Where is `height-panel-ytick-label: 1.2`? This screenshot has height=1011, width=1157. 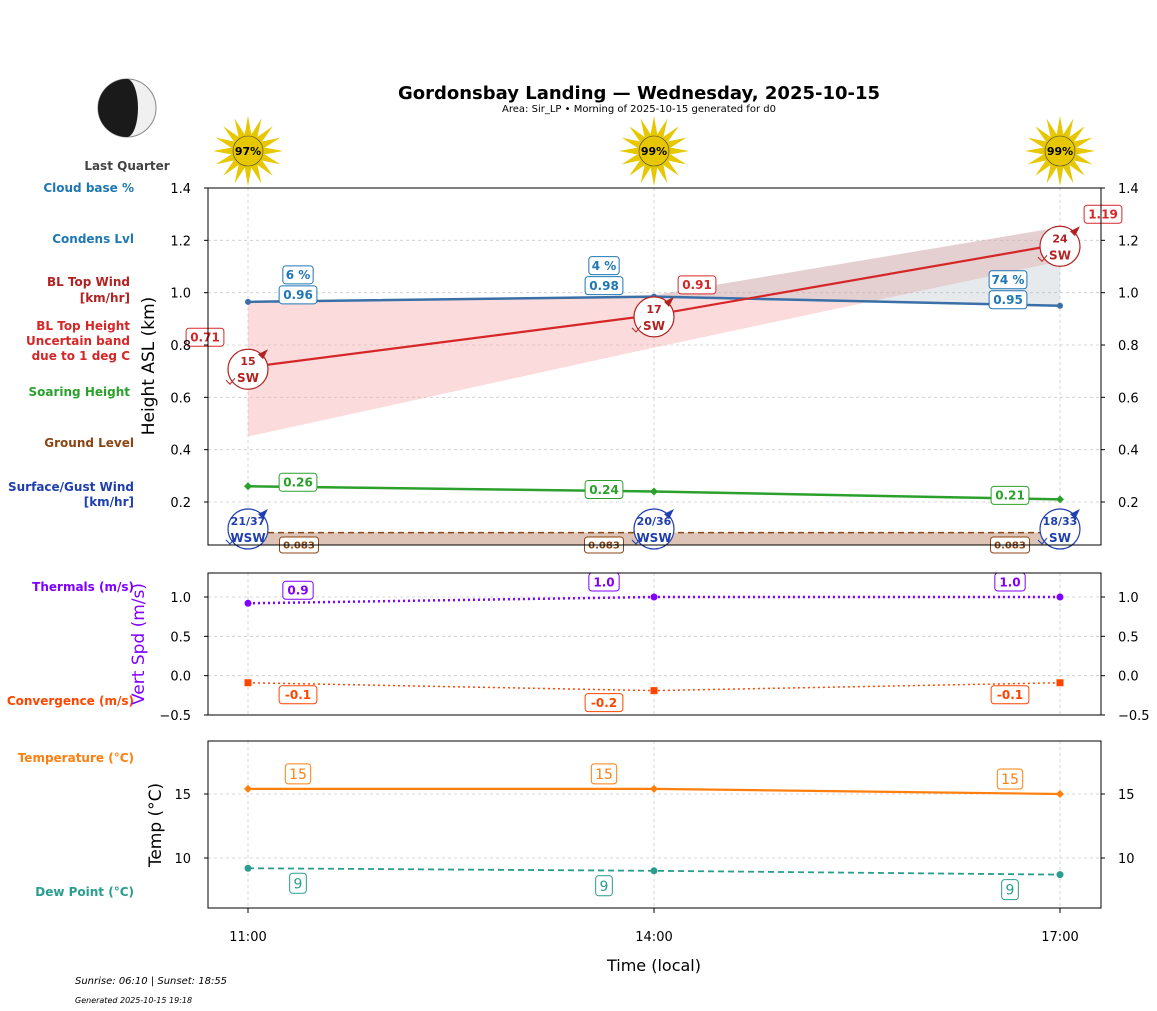
height-panel-ytick-label: 1.2 is located at coordinates (180, 241).